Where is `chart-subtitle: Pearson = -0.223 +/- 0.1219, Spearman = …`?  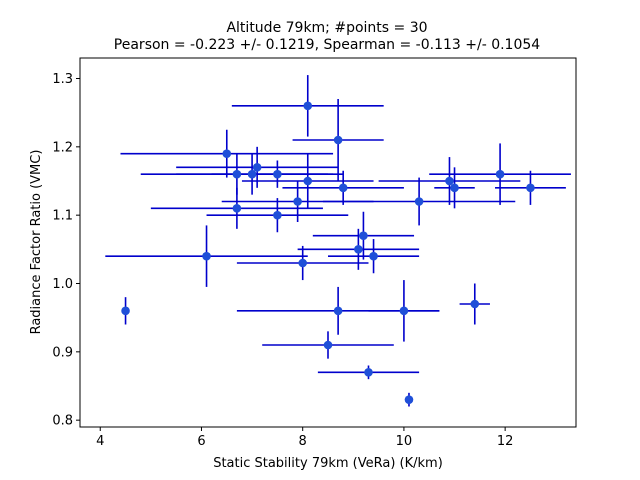
chart-subtitle: Pearson = -0.223 +/- 0.1219, Spearman = … is located at coordinates (327, 45).